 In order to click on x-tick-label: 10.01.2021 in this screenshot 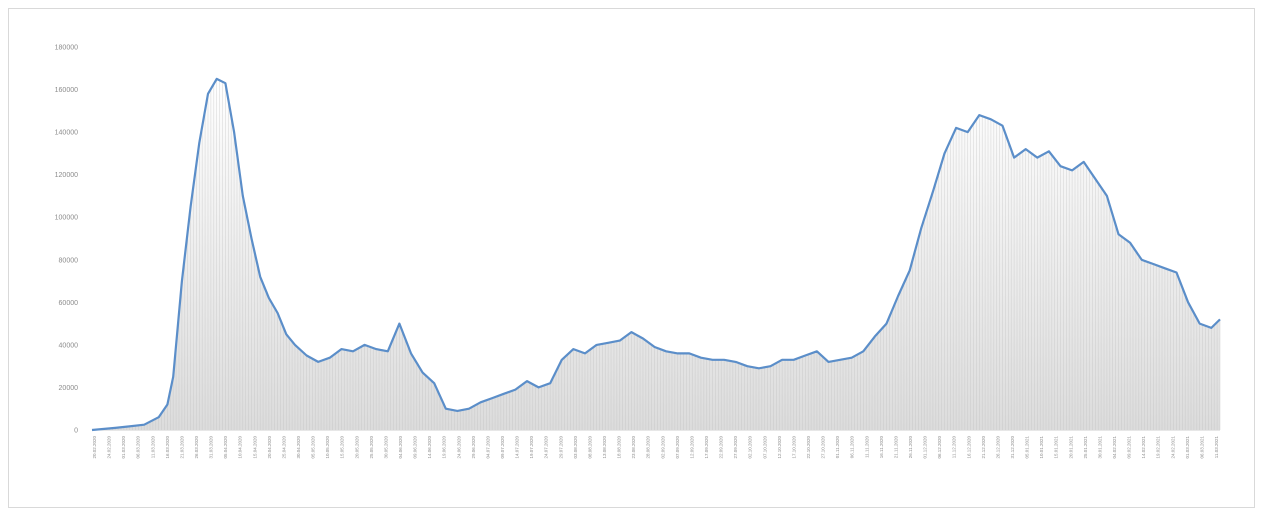, I will do `click(1041, 447)`.